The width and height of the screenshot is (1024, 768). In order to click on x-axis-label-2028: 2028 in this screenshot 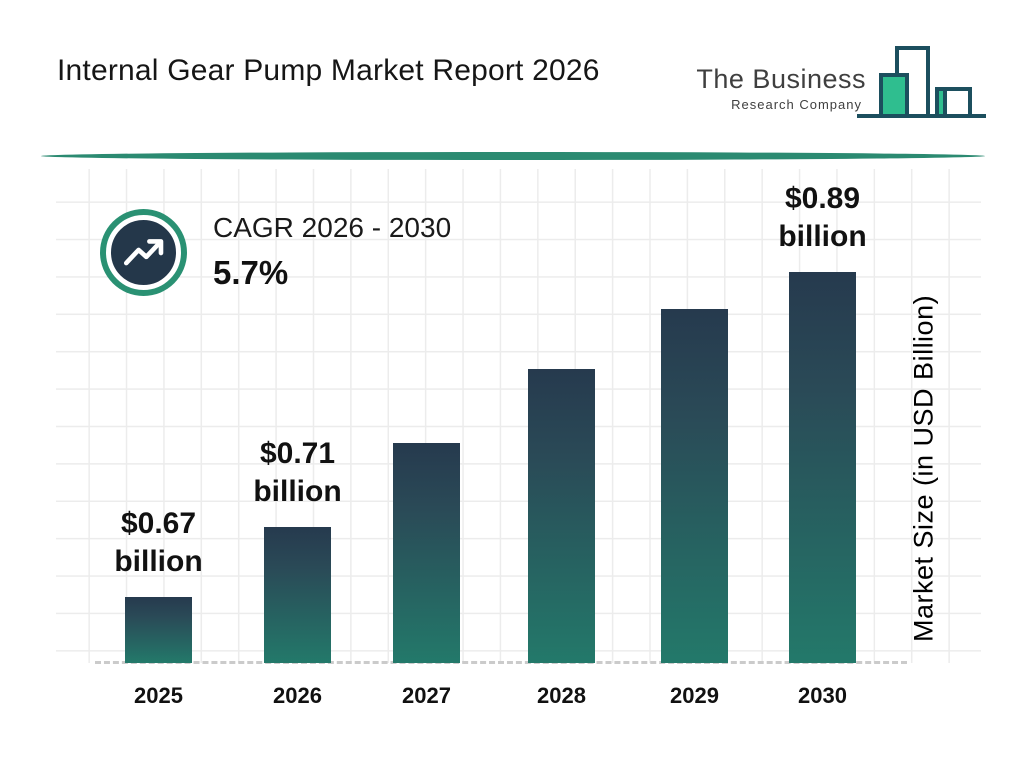, I will do `click(561, 695)`.